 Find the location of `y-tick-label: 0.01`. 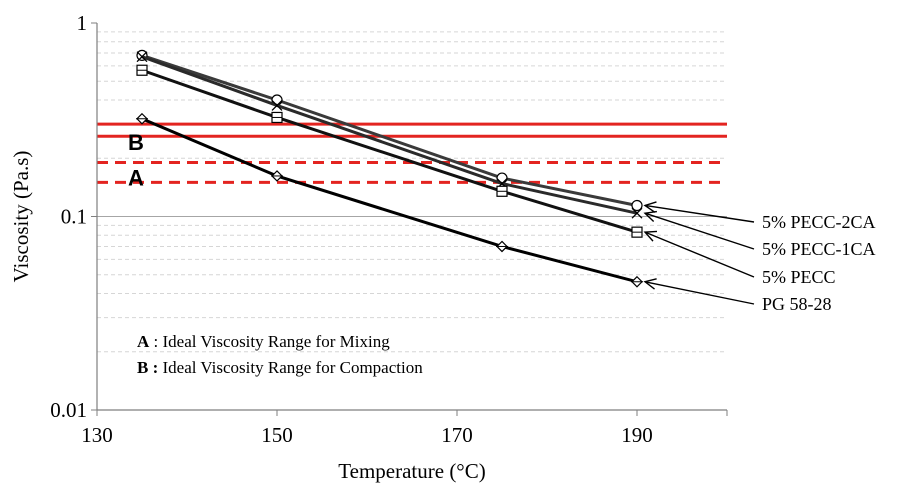

y-tick-label: 0.01 is located at coordinates (68, 410).